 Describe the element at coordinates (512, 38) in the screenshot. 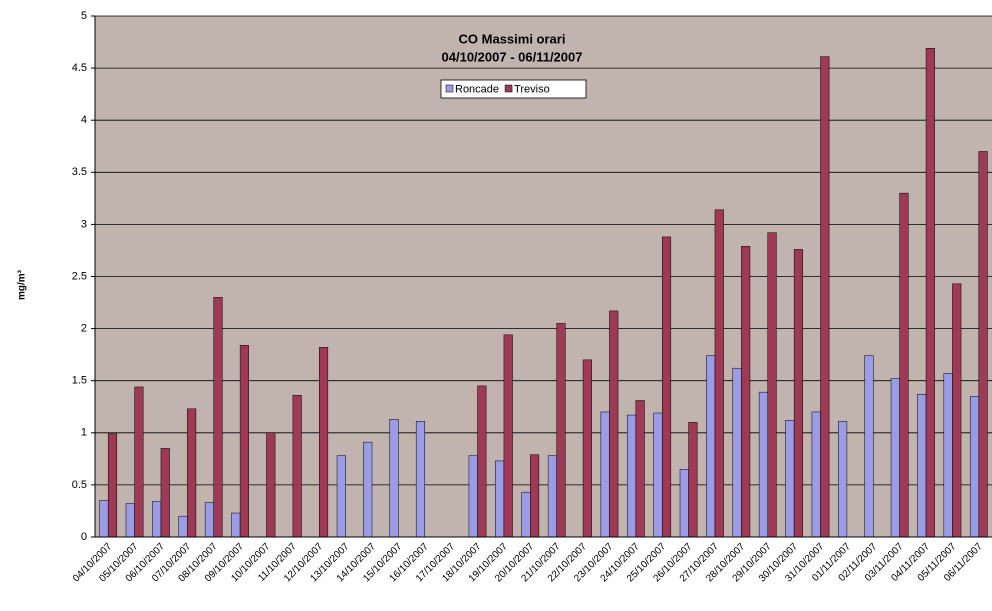

I see `chart-title: CO Massimi orari` at that location.